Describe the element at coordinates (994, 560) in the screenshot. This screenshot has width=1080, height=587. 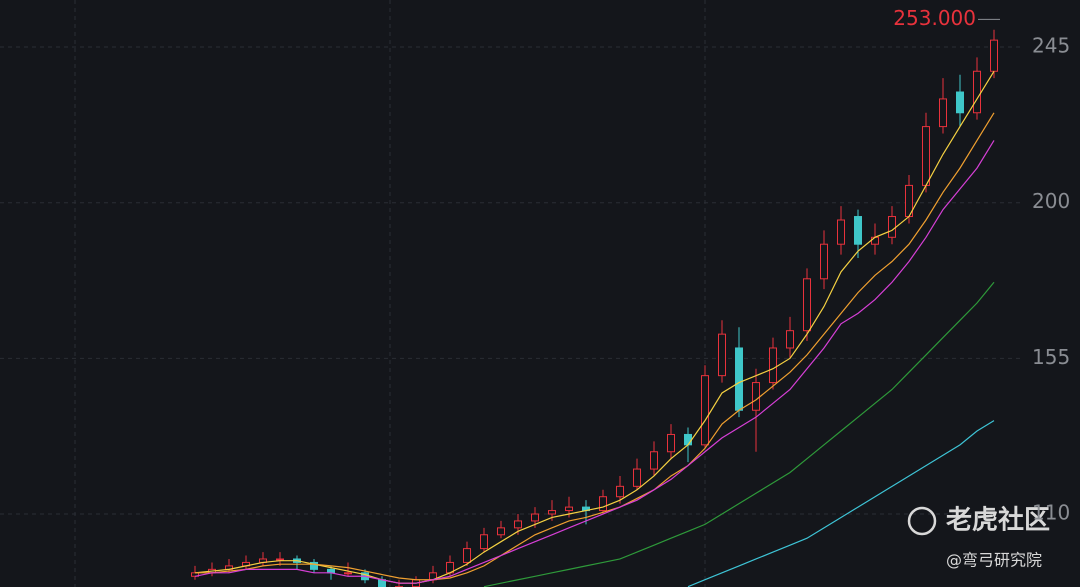
I see `author: @弯弓研究院` at that location.